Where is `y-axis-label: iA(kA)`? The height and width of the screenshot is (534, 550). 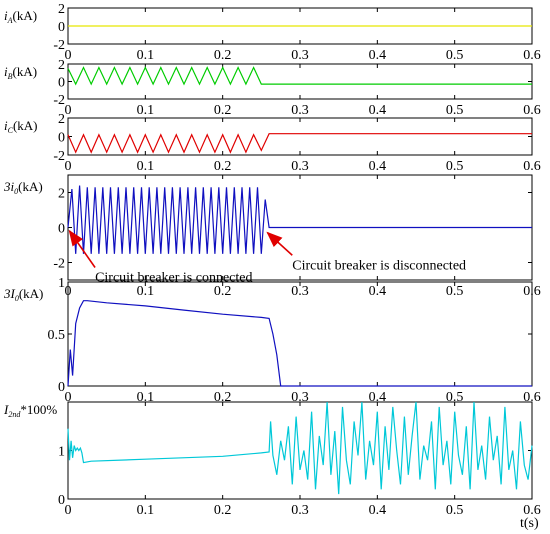 y-axis-label: iA(kA) is located at coordinates (20, 16).